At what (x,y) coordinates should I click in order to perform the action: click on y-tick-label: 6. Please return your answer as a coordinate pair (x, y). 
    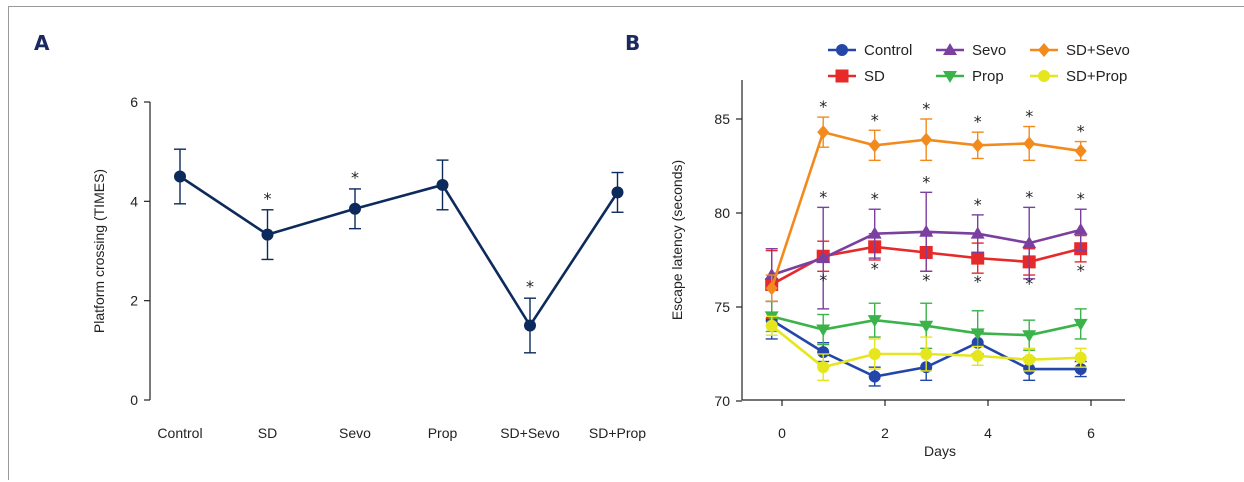
    Looking at the image, I should click on (134, 102).